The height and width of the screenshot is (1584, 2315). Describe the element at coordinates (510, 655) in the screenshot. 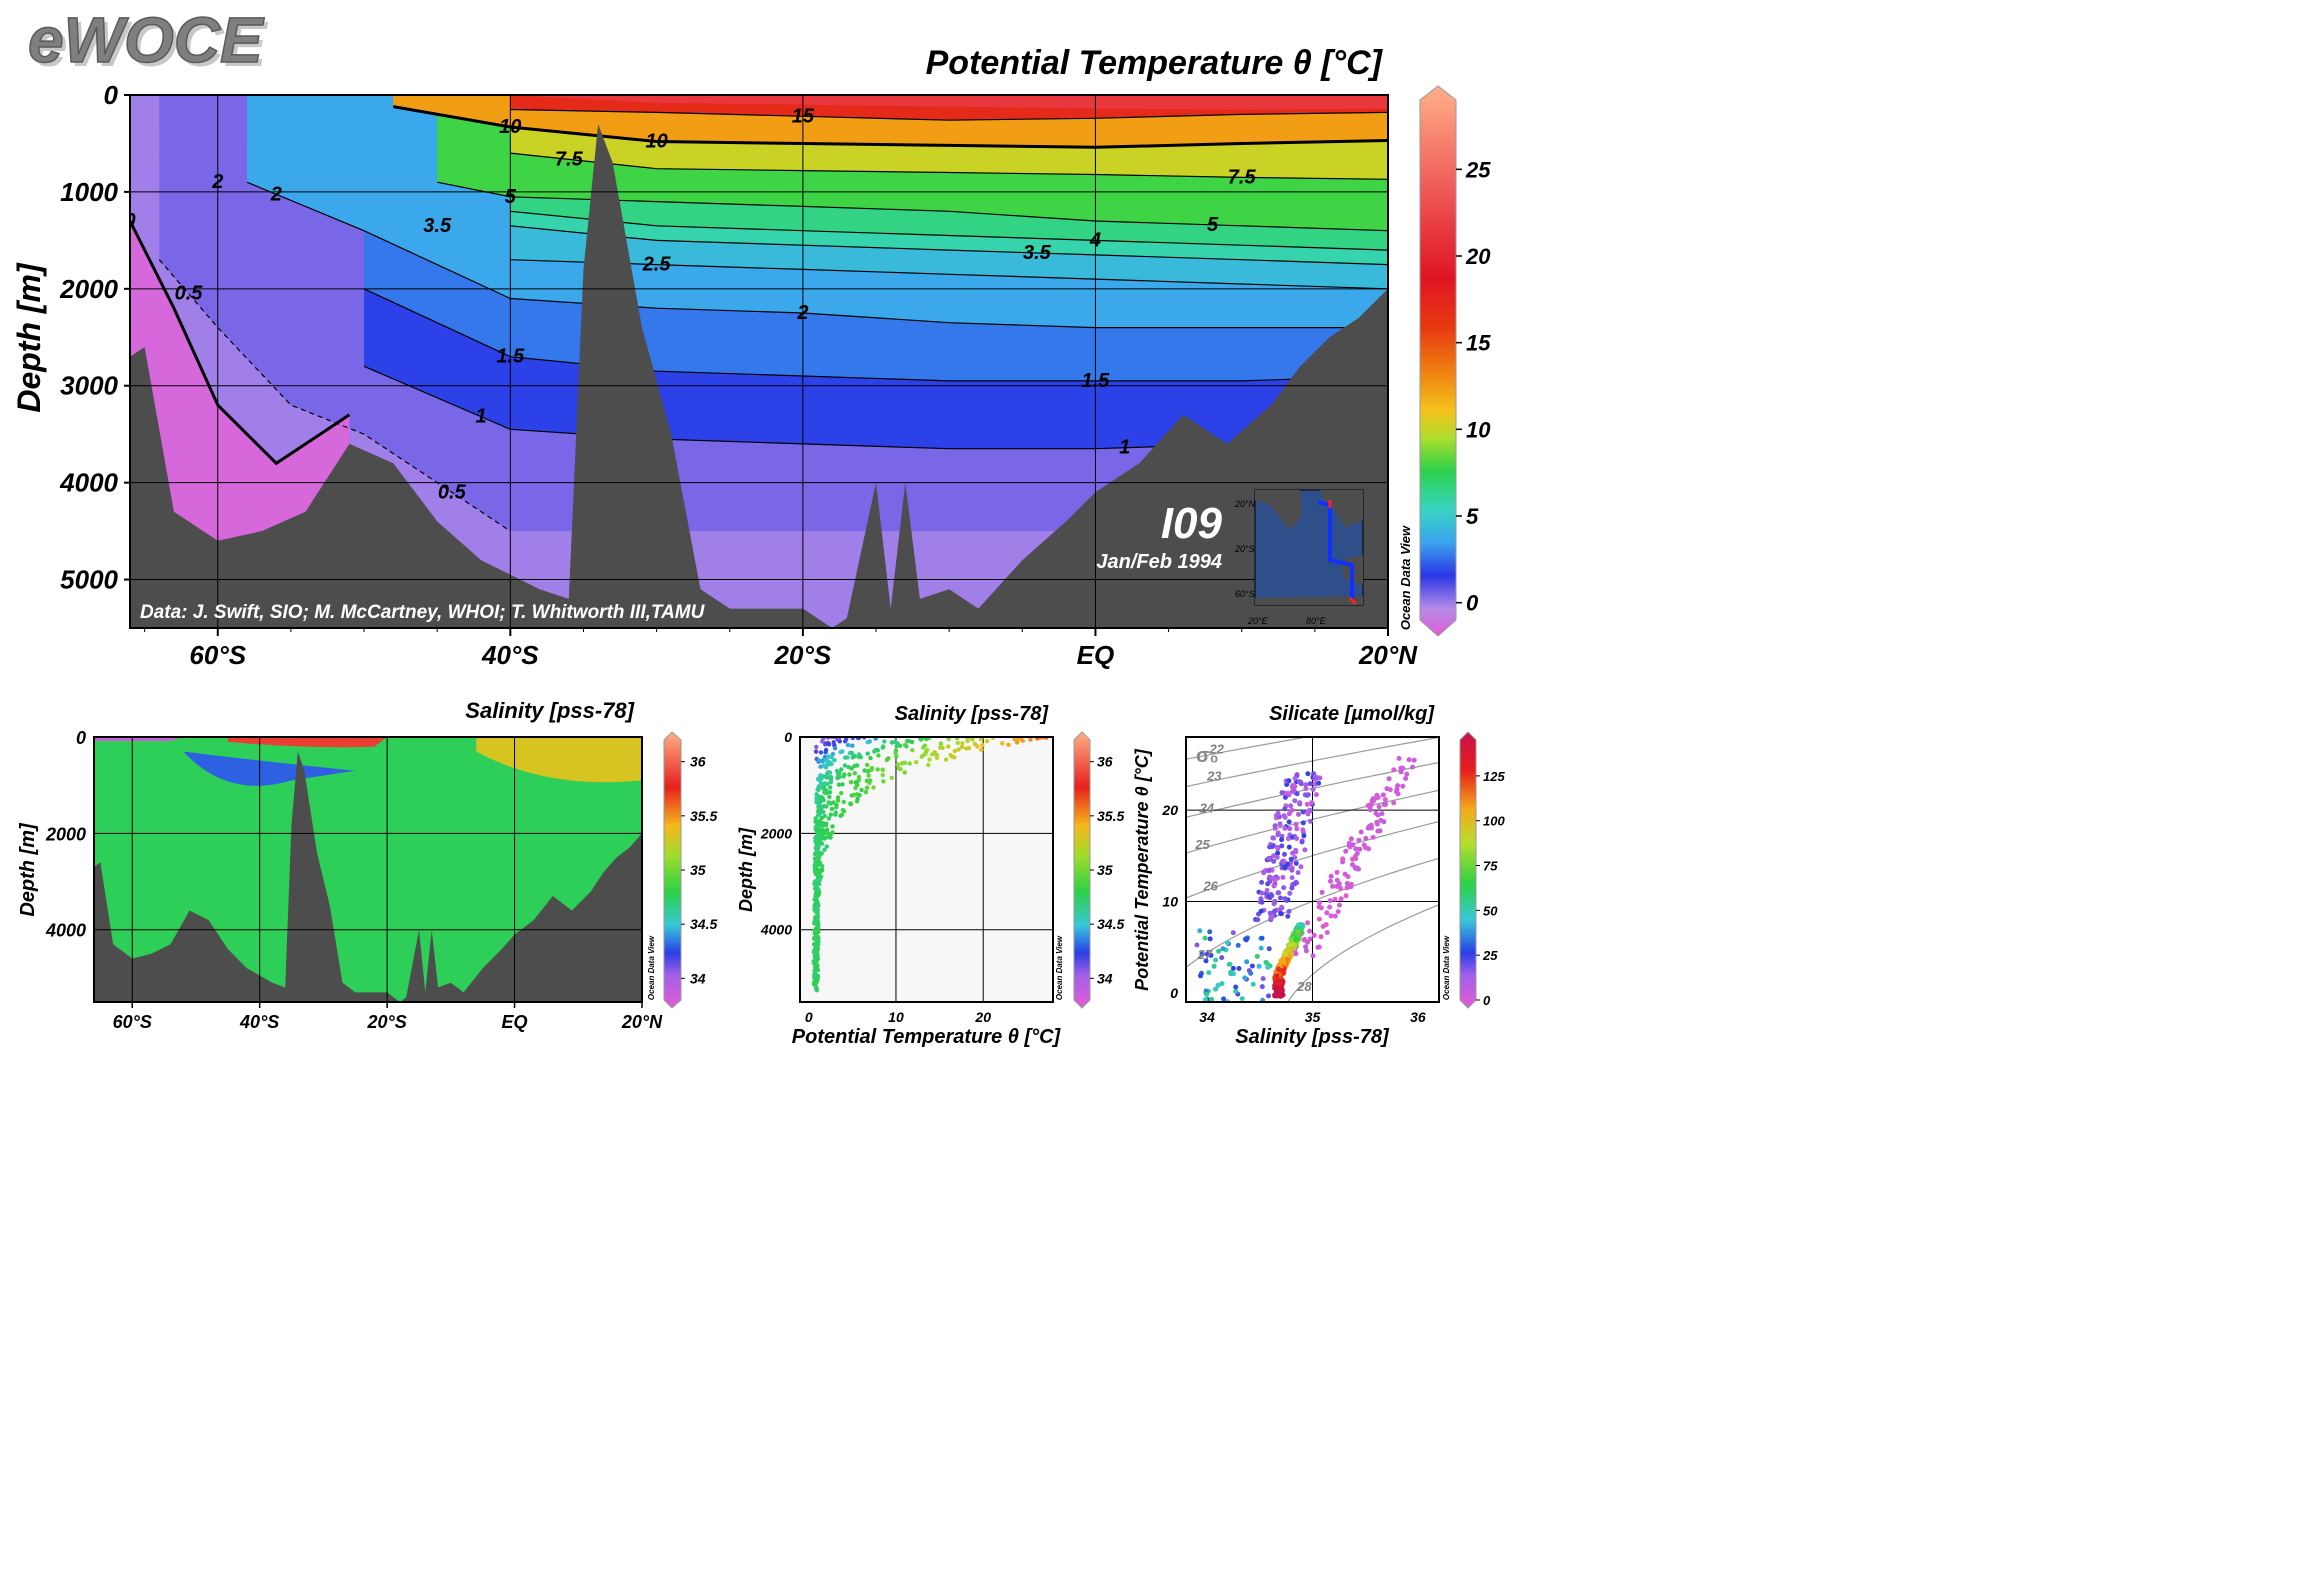

I see `main-x-tick-label: 40°S` at that location.